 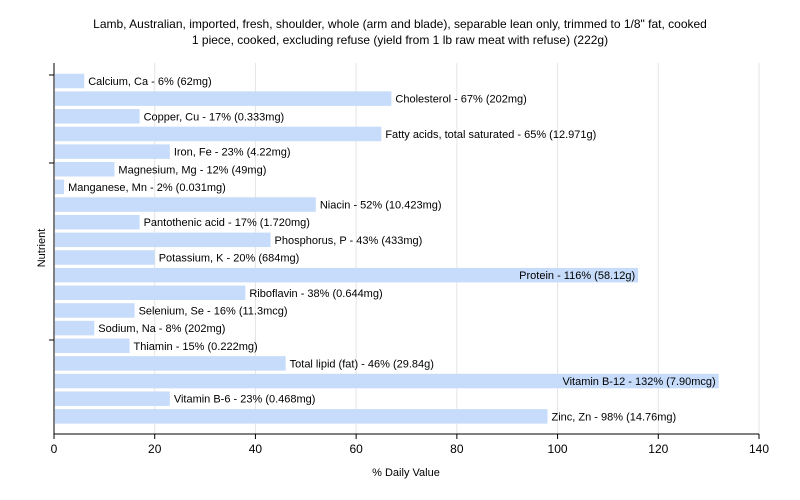 I want to click on bar-label: Zinc, Zn - 98% (14.76mg), so click(x=614, y=417).